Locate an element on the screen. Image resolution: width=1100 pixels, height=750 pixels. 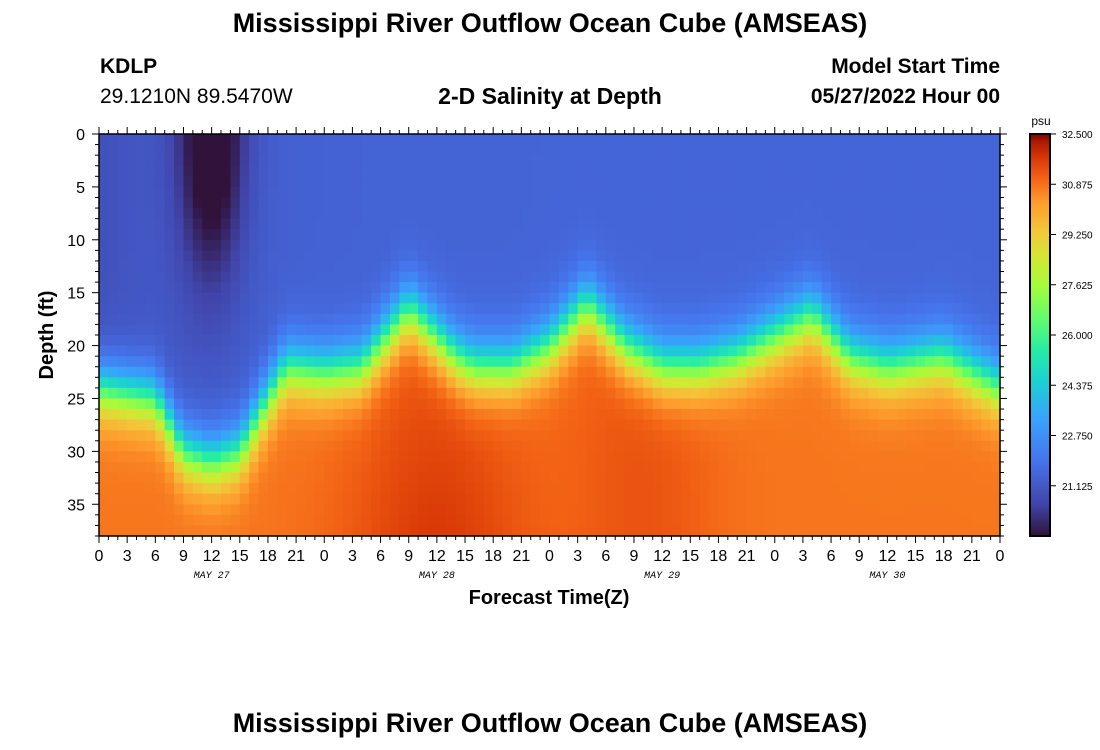
x-tick-label: 12 is located at coordinates (437, 556).